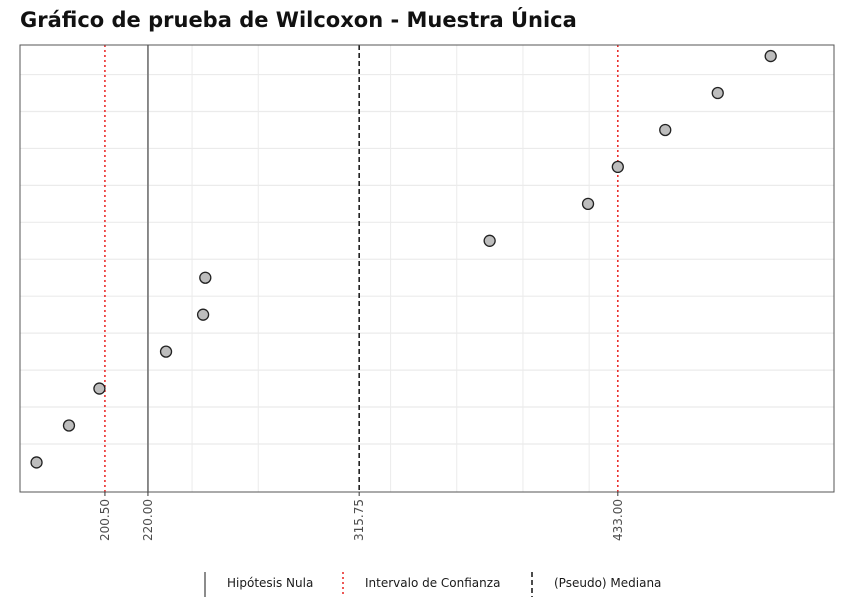 The height and width of the screenshot is (616, 856). I want to click on legend-label: Intervalo de Confianza, so click(432, 583).